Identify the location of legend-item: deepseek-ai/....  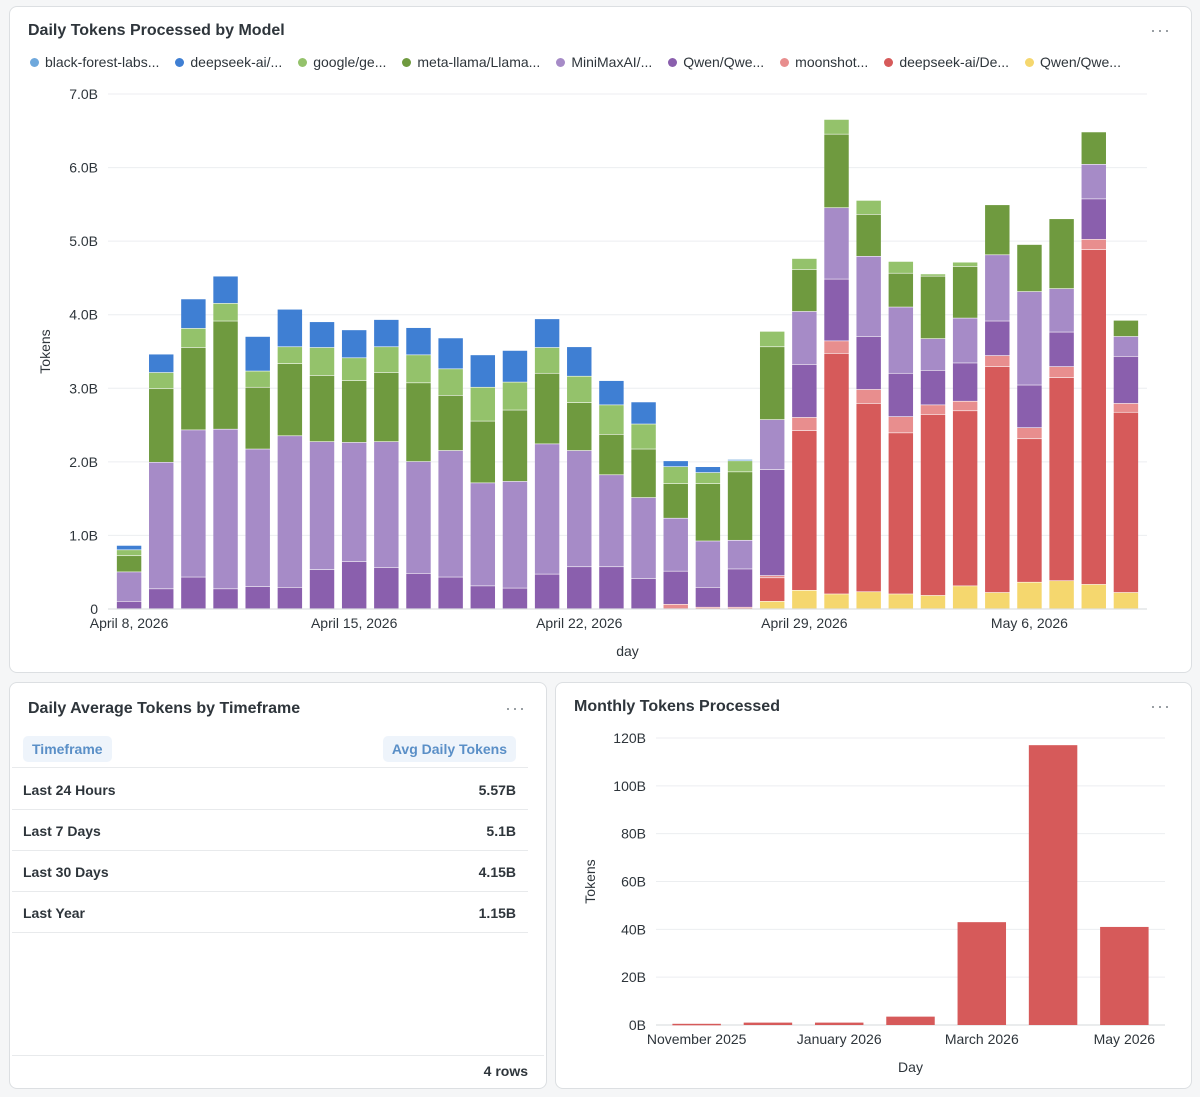
(228, 62).